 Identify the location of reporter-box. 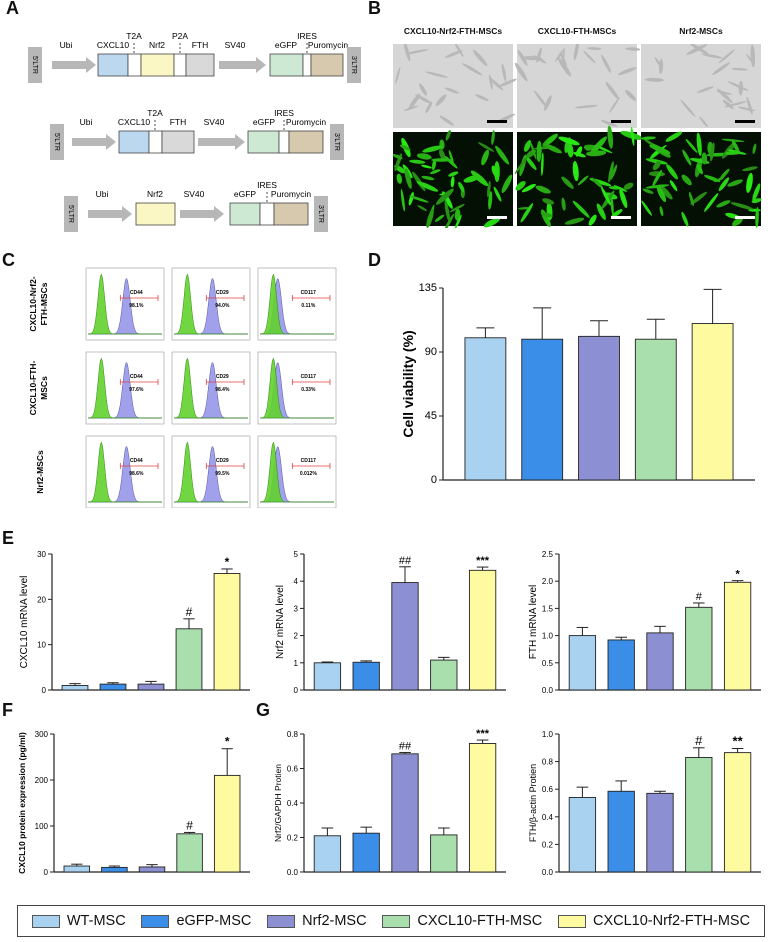
(263, 142).